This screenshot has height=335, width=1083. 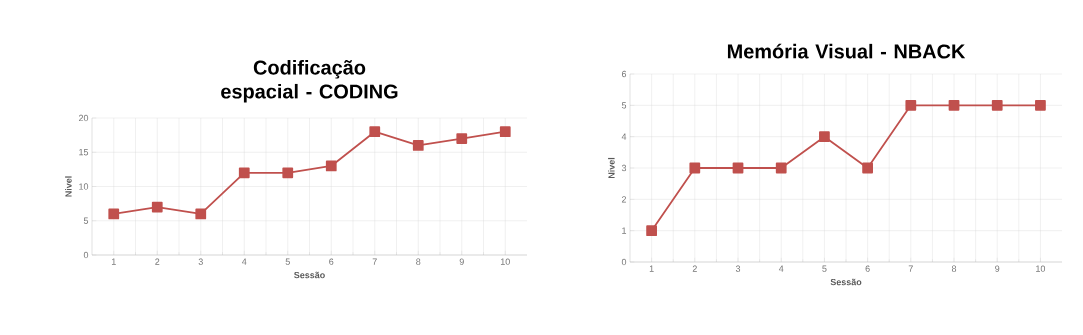 I want to click on y-tick-label: 15, so click(x=84, y=152).